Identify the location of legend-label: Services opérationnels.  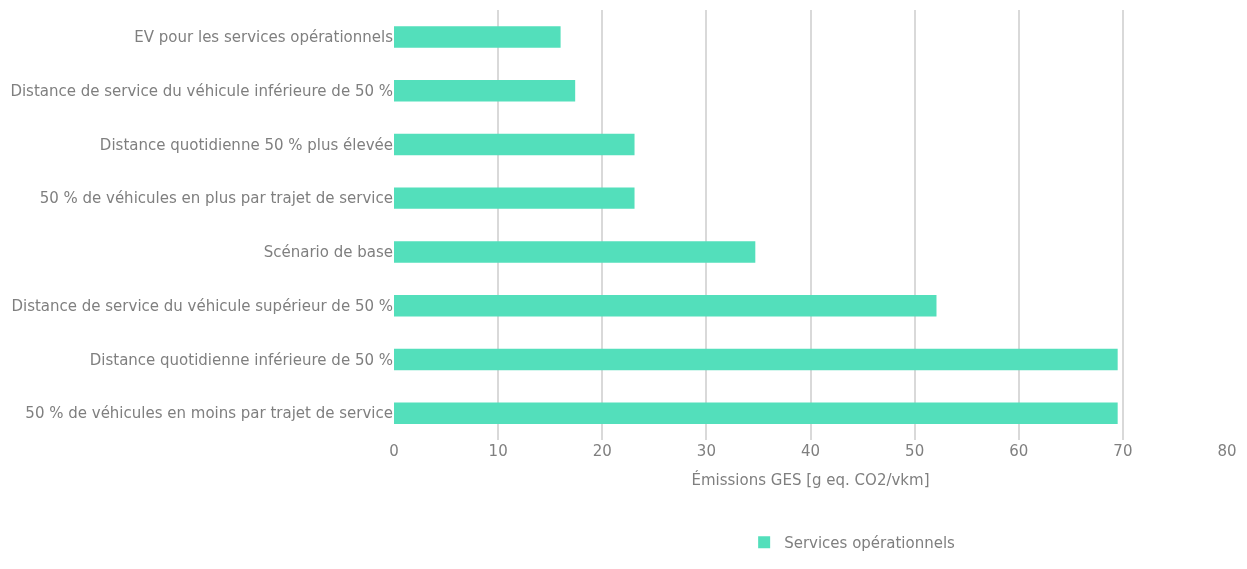
(870, 543).